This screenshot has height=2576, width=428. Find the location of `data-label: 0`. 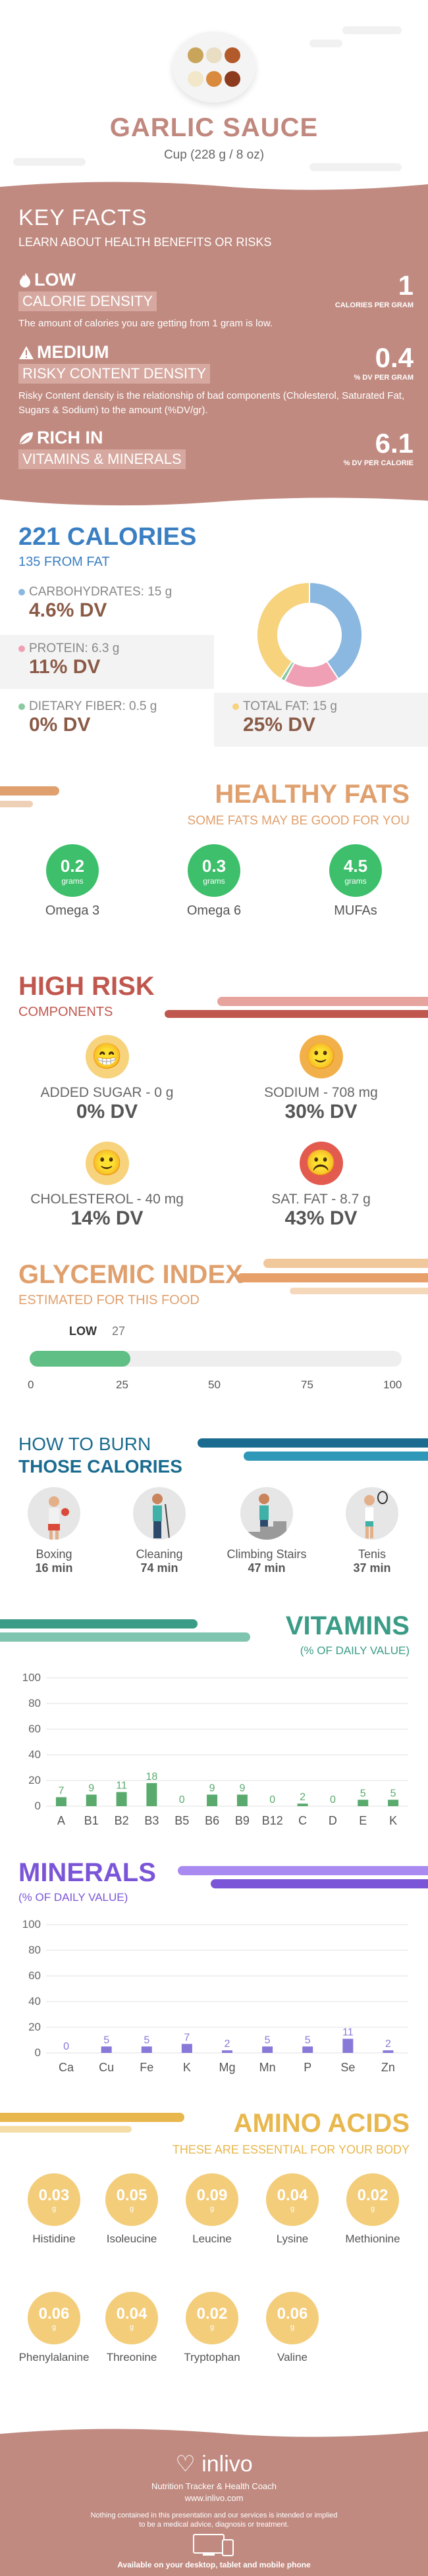

data-label: 0 is located at coordinates (272, 1800).